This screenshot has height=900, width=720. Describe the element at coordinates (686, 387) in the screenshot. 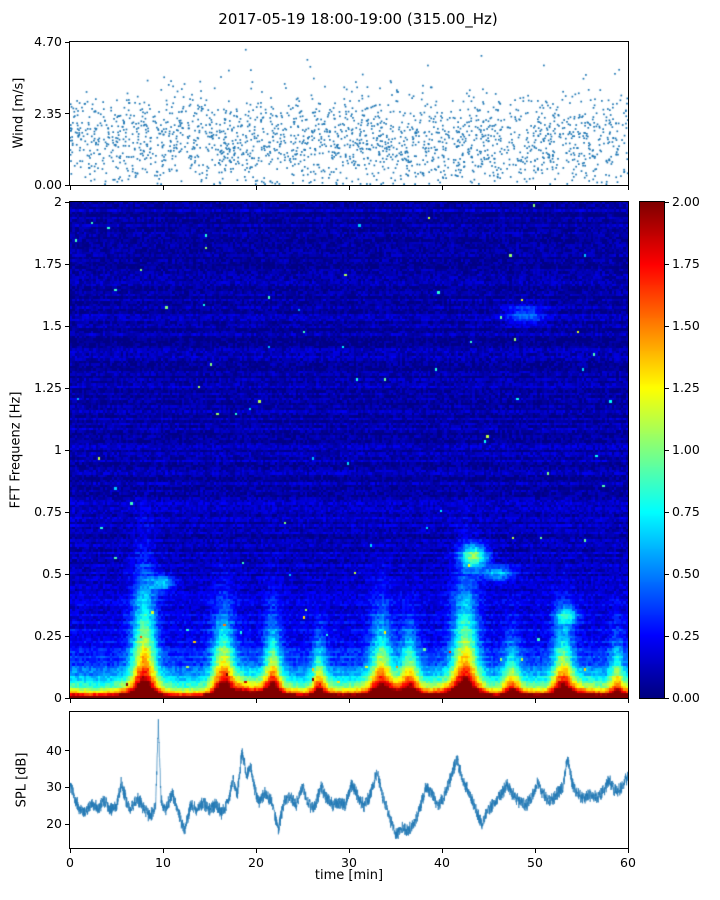

I see `colorbar-tick-label: 1.25` at that location.